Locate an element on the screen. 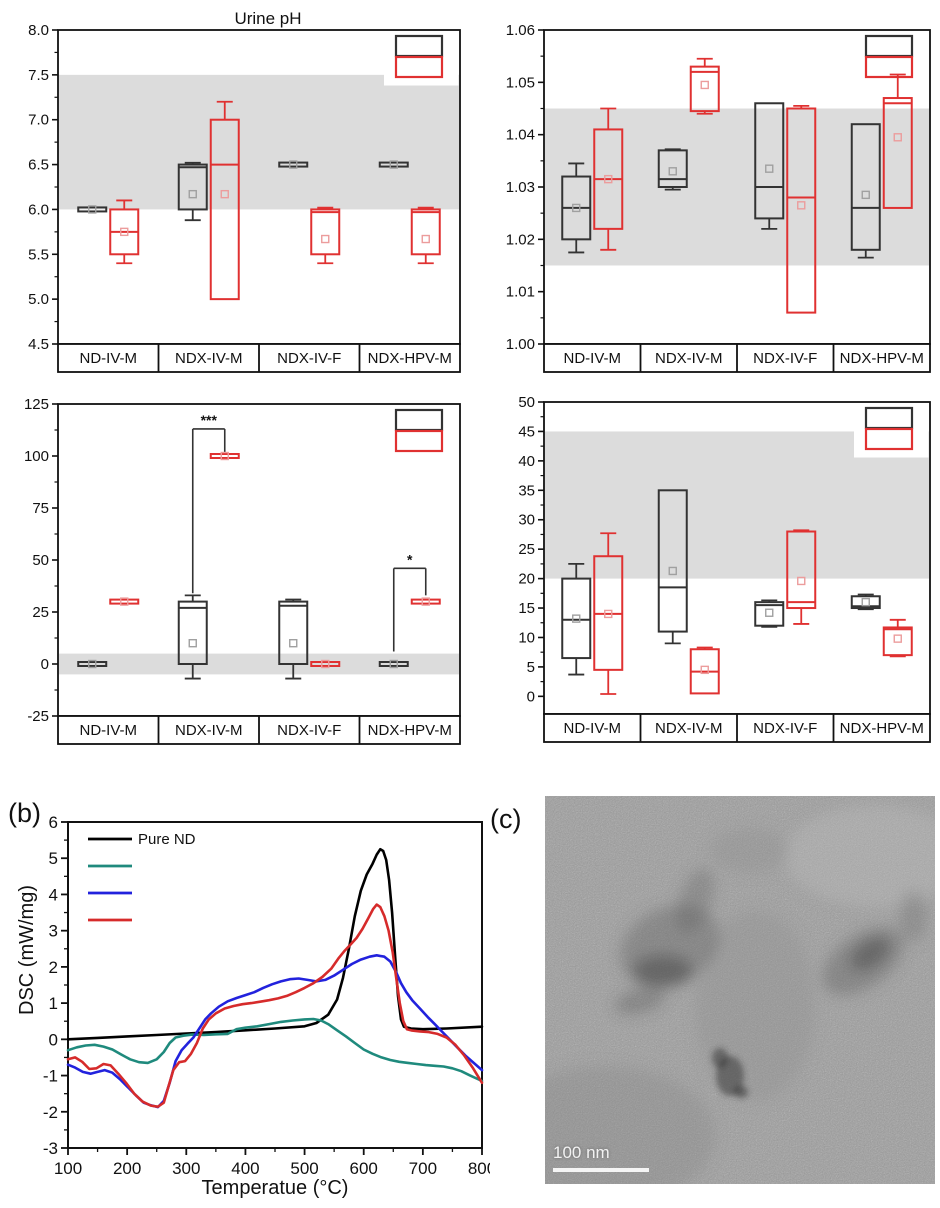 The image size is (940, 1208). tem-micrograph is located at coordinates (740, 990).